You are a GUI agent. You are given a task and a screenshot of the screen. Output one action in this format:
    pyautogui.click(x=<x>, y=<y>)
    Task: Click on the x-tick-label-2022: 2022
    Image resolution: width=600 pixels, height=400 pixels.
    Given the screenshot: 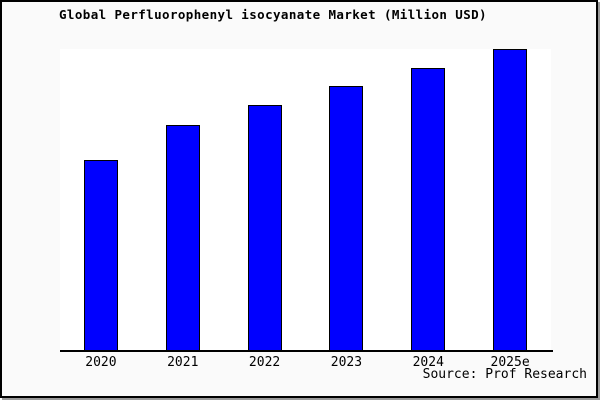 What is the action you would take?
    pyautogui.click(x=264, y=362)
    